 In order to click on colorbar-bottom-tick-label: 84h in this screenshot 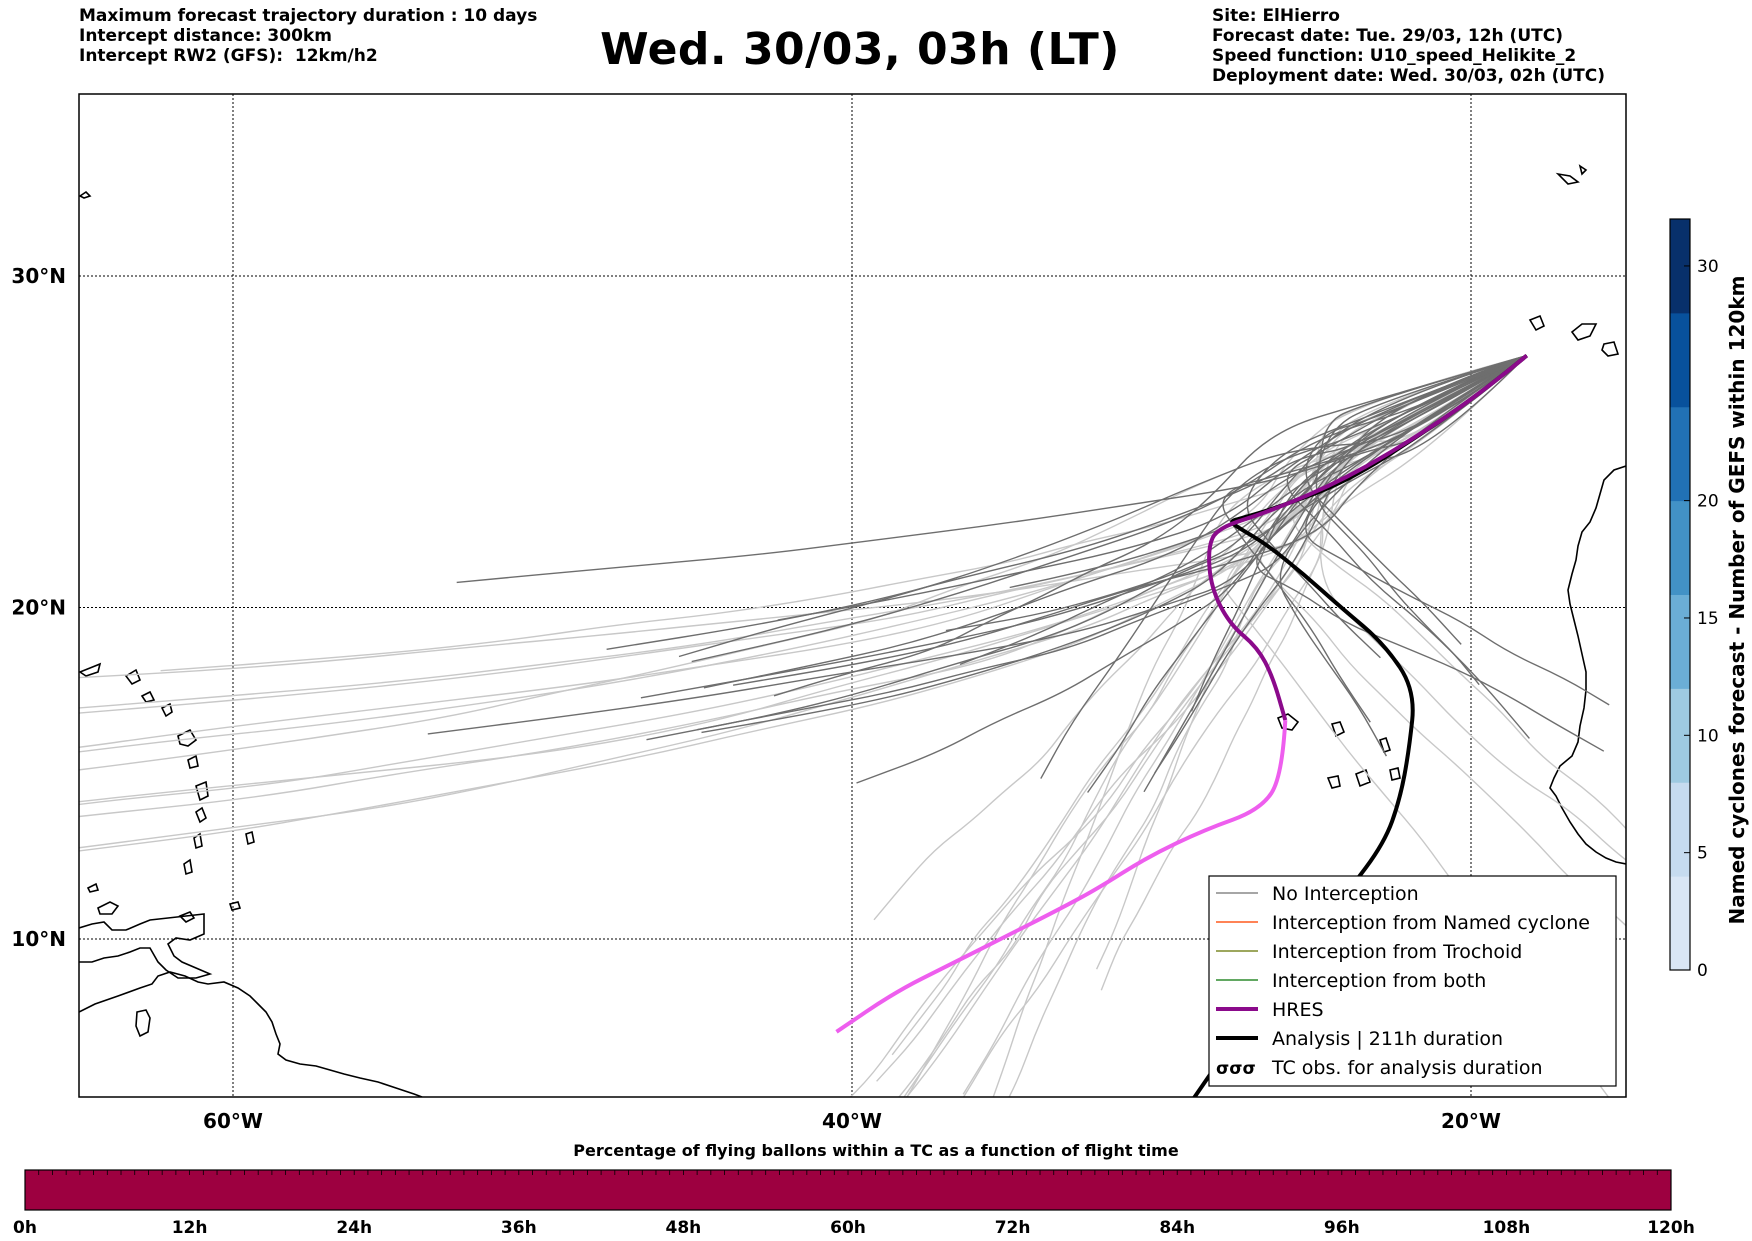, I will do `click(1177, 1228)`.